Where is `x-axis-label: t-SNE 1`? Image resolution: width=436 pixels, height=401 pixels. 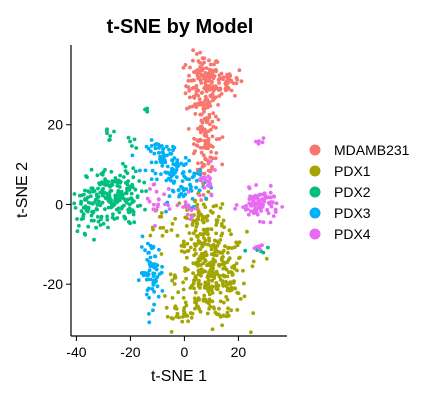 x-axis-label: t-SNE 1 is located at coordinates (179, 376).